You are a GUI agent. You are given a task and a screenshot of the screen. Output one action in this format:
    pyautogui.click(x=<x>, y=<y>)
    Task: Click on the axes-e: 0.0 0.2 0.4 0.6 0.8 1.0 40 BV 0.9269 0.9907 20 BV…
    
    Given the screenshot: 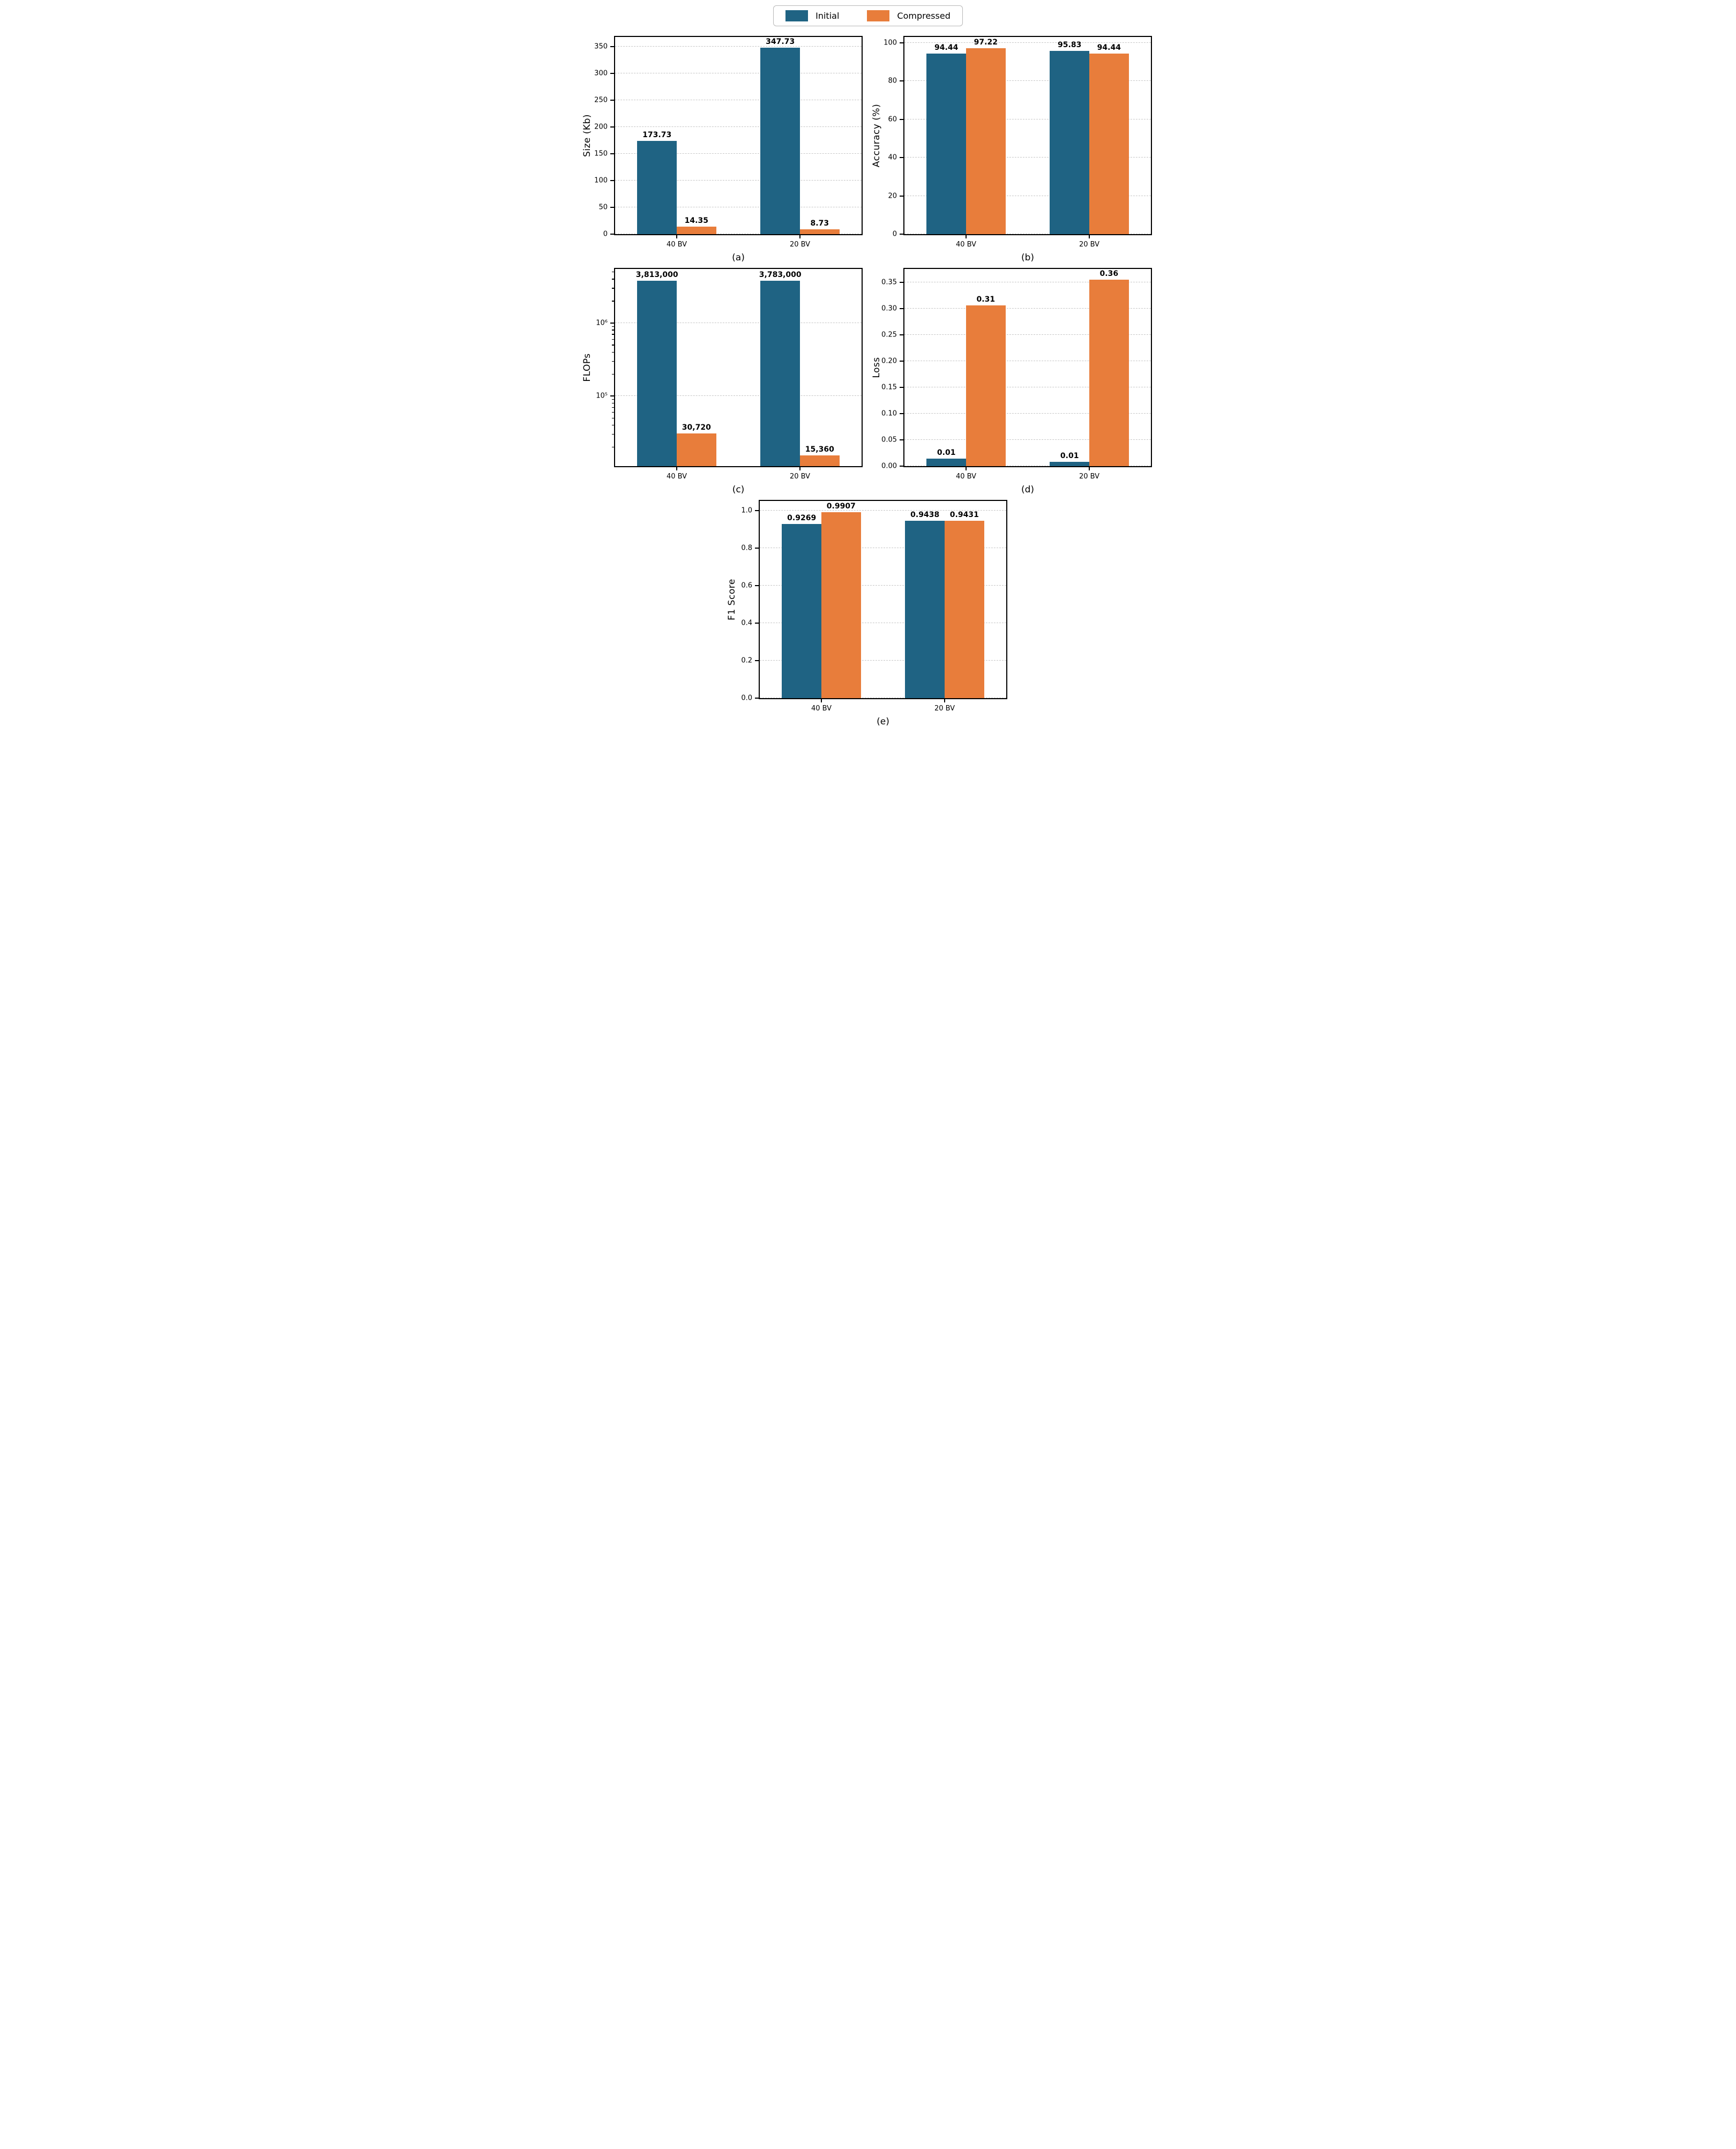 What is the action you would take?
    pyautogui.click(x=874, y=606)
    